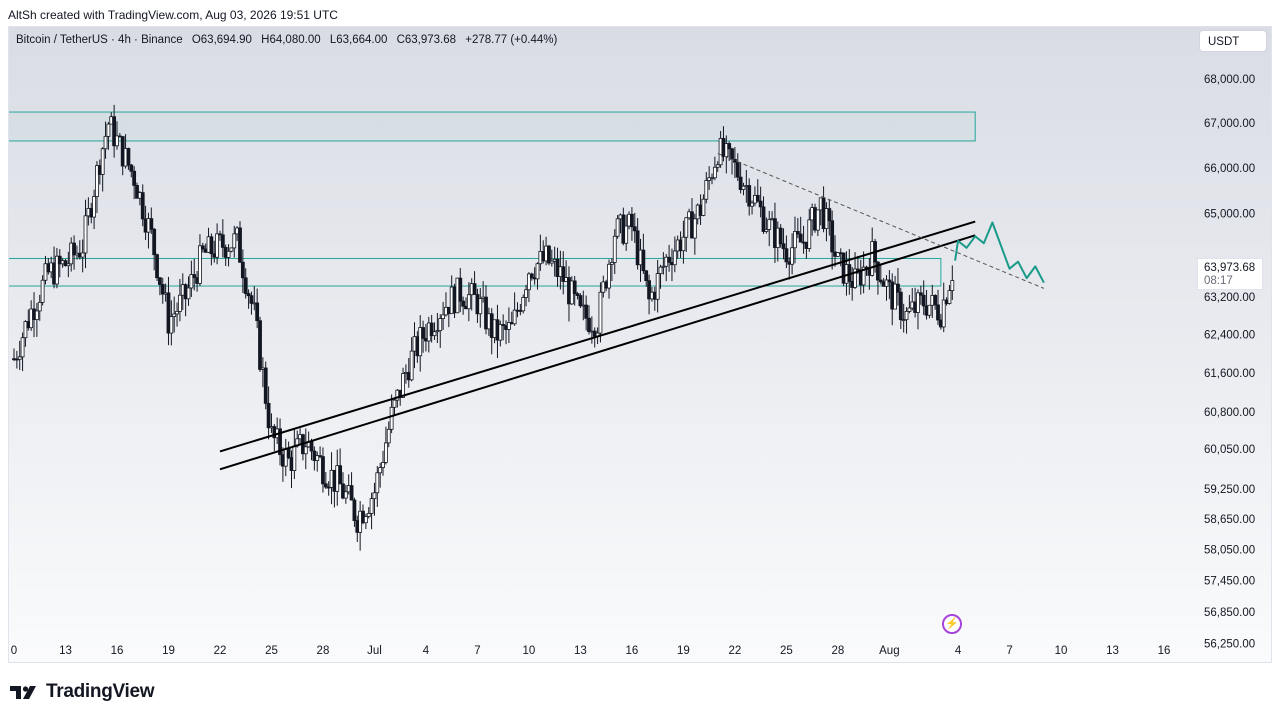  I want to click on lightning-icon: ⚡, so click(952, 624).